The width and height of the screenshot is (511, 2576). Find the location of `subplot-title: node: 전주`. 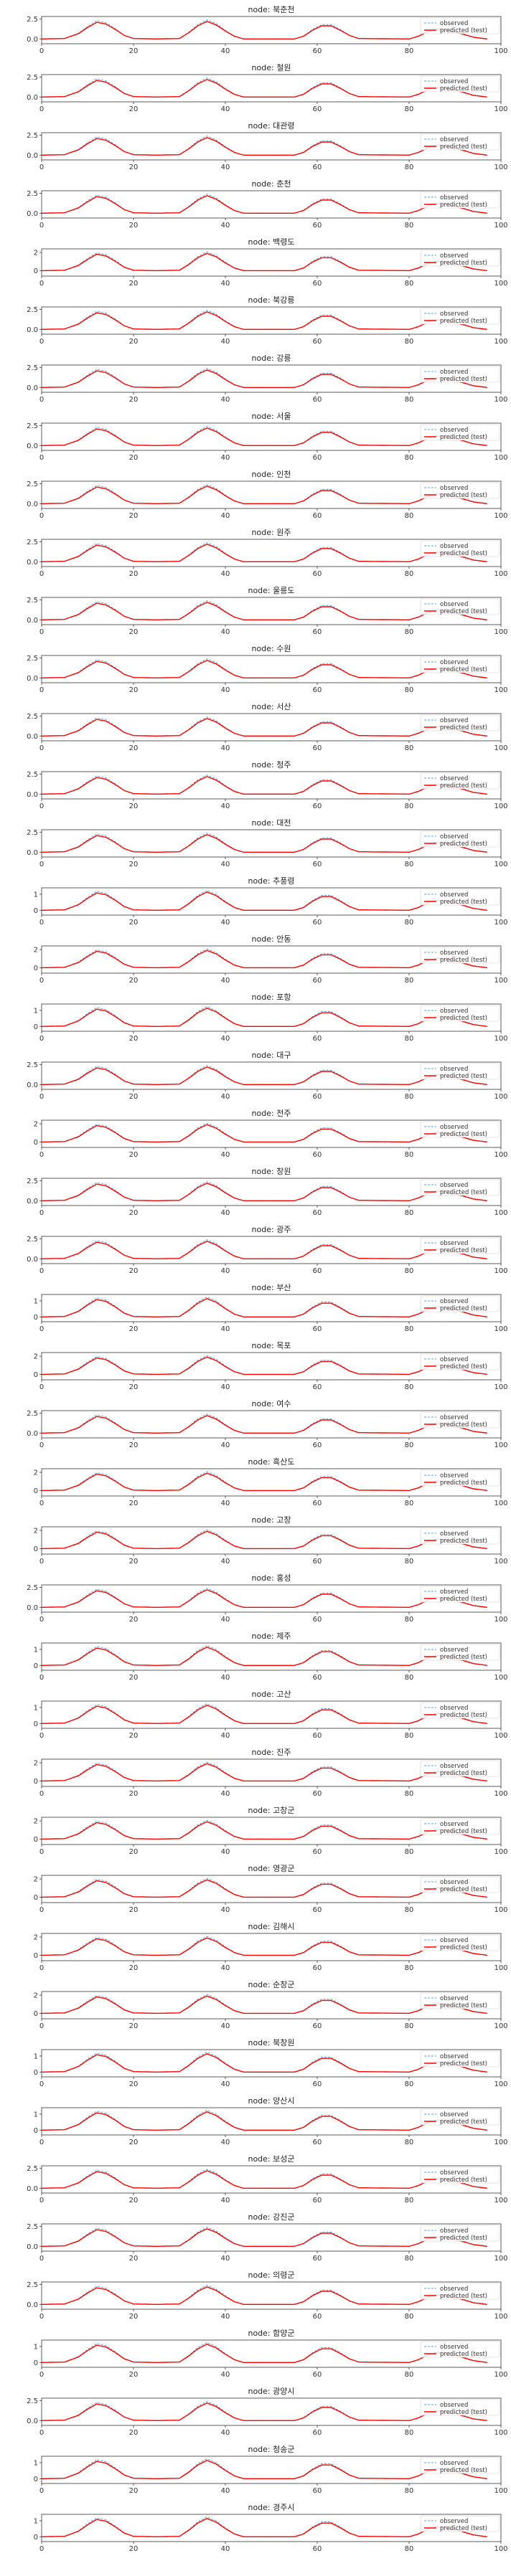

subplot-title: node: 전주 is located at coordinates (271, 1113).